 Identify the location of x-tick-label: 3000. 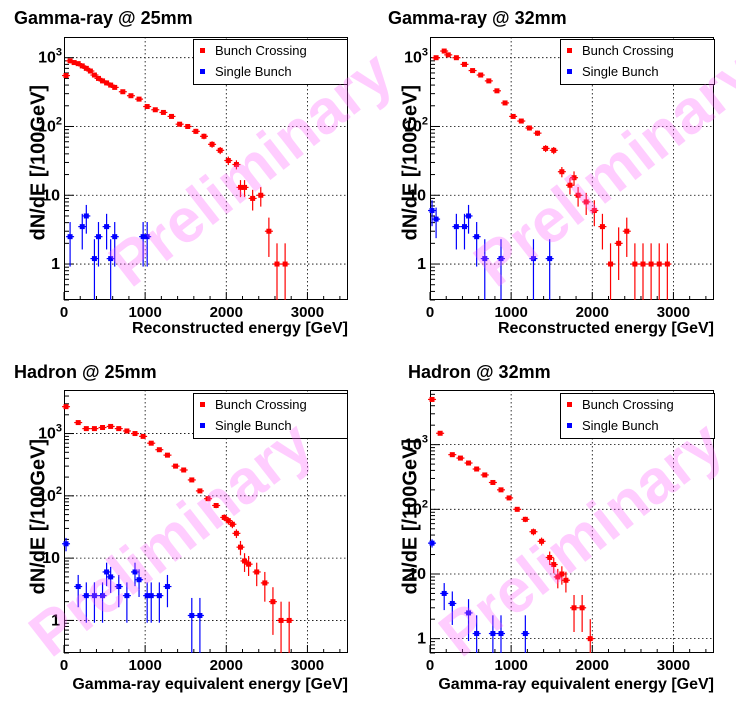
(673, 312).